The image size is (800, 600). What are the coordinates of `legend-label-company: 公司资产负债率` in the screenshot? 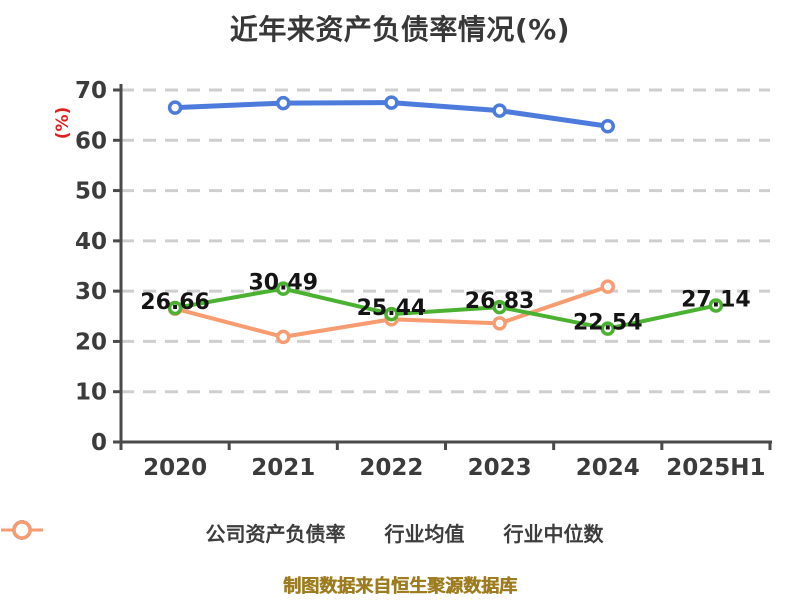 It's located at (275, 534).